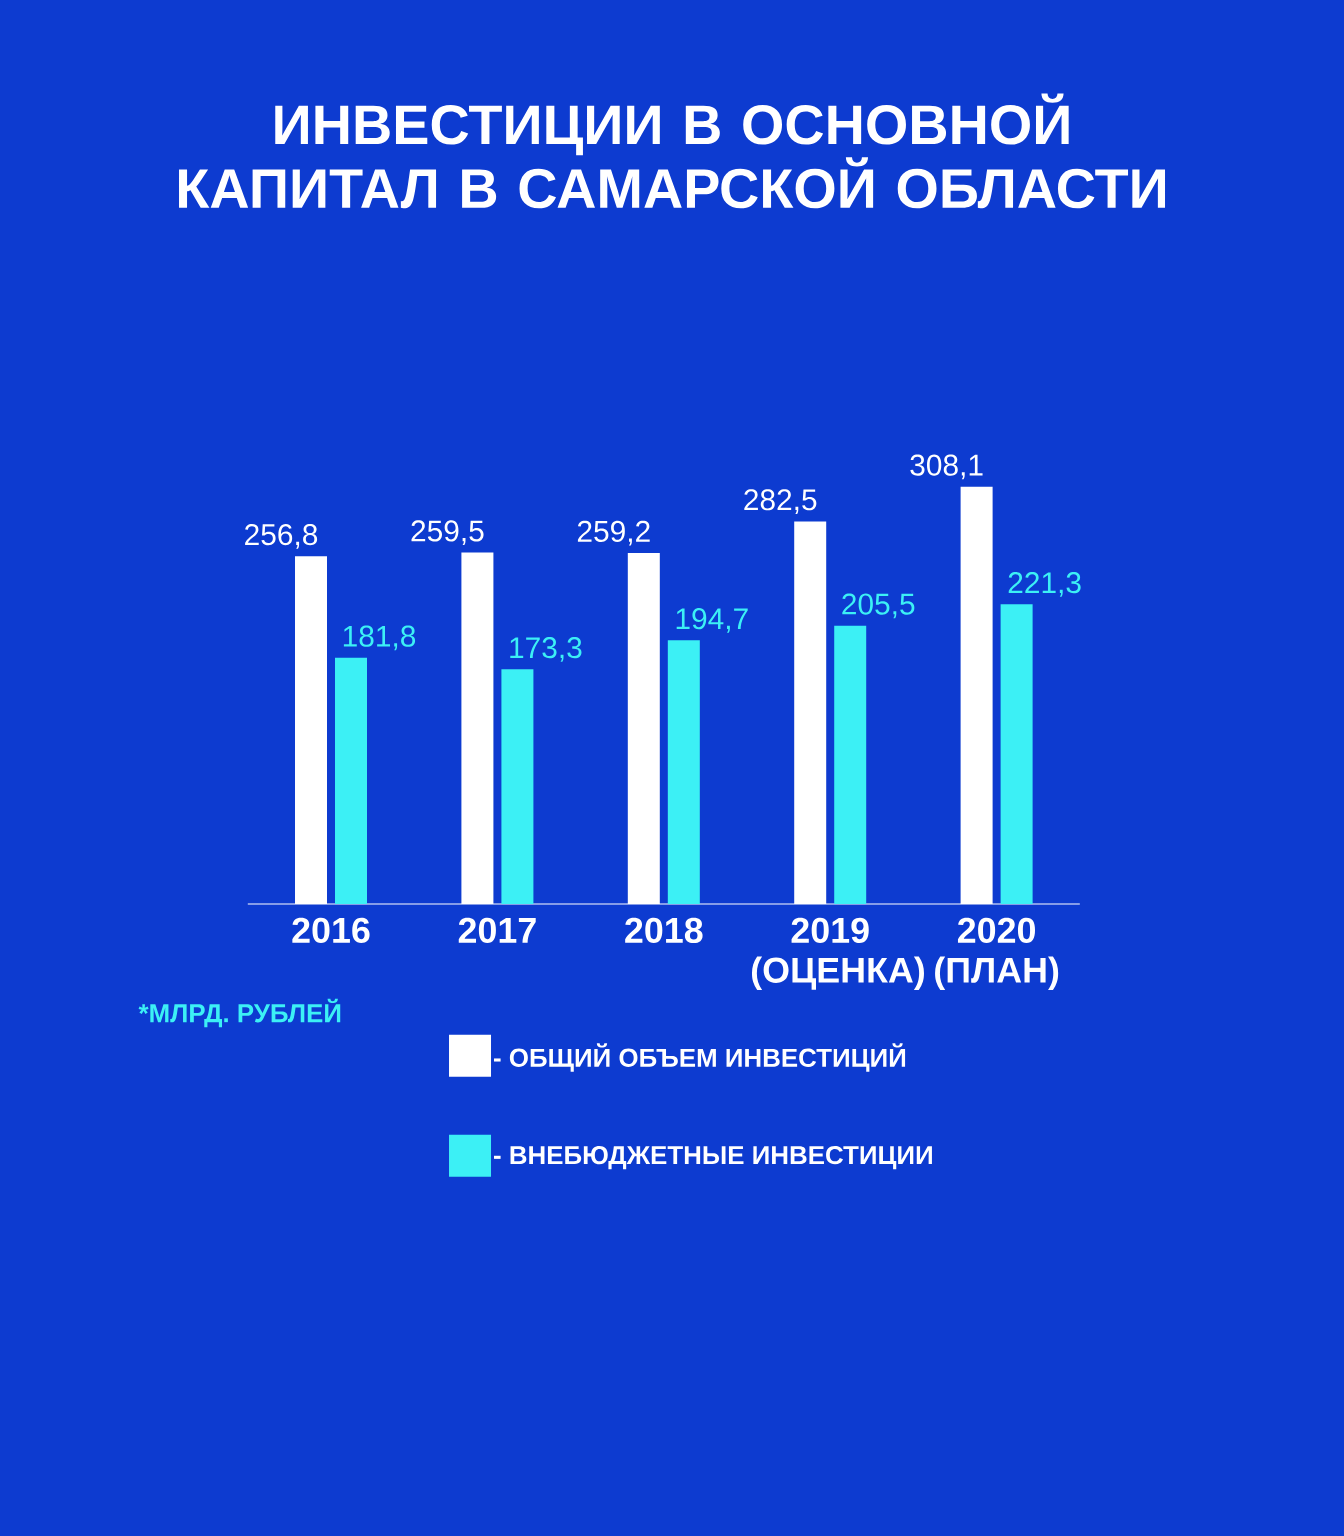 The image size is (1344, 1536). Describe the element at coordinates (878, 606) in the screenshot. I see `data-label: 205,5` at that location.